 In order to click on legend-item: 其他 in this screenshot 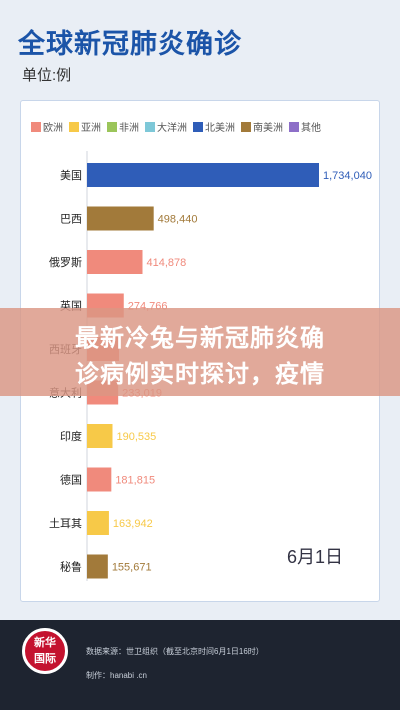, I will do `click(305, 126)`.